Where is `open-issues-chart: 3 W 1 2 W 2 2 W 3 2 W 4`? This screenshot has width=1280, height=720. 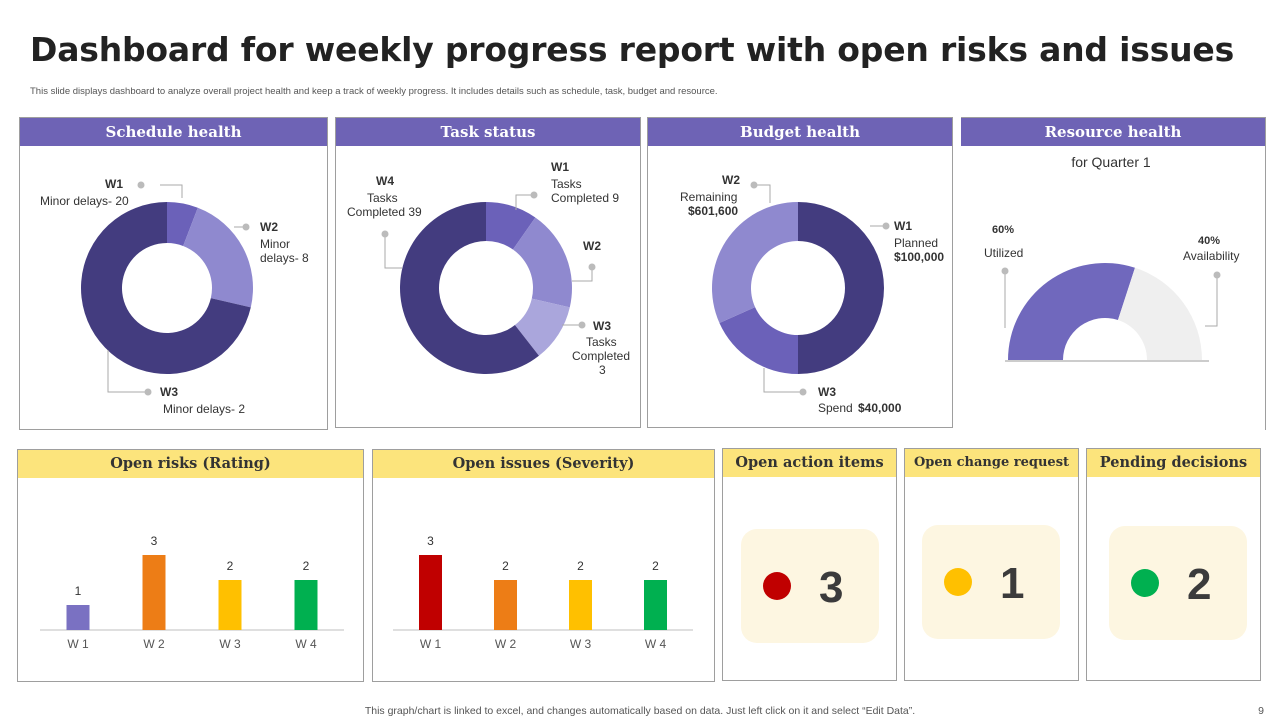
open-issues-chart: 3 W 1 2 W 2 2 W 3 2 W 4 is located at coordinates (544, 566).